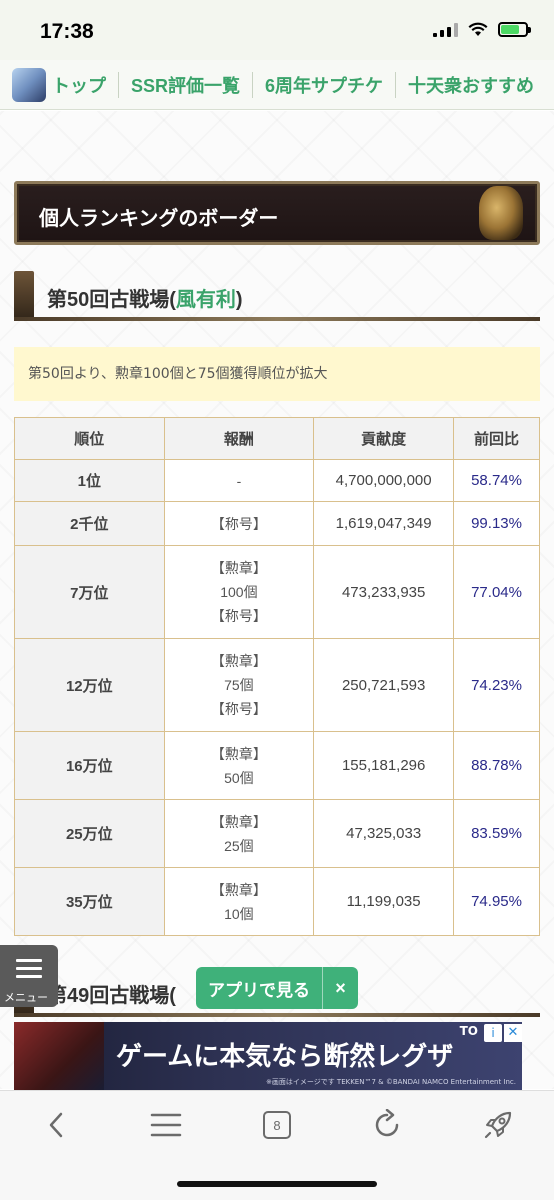 This screenshot has height=1200, width=554. Describe the element at coordinates (239, 523) in the screenshot. I see `reward-cell: 【称号】` at that location.